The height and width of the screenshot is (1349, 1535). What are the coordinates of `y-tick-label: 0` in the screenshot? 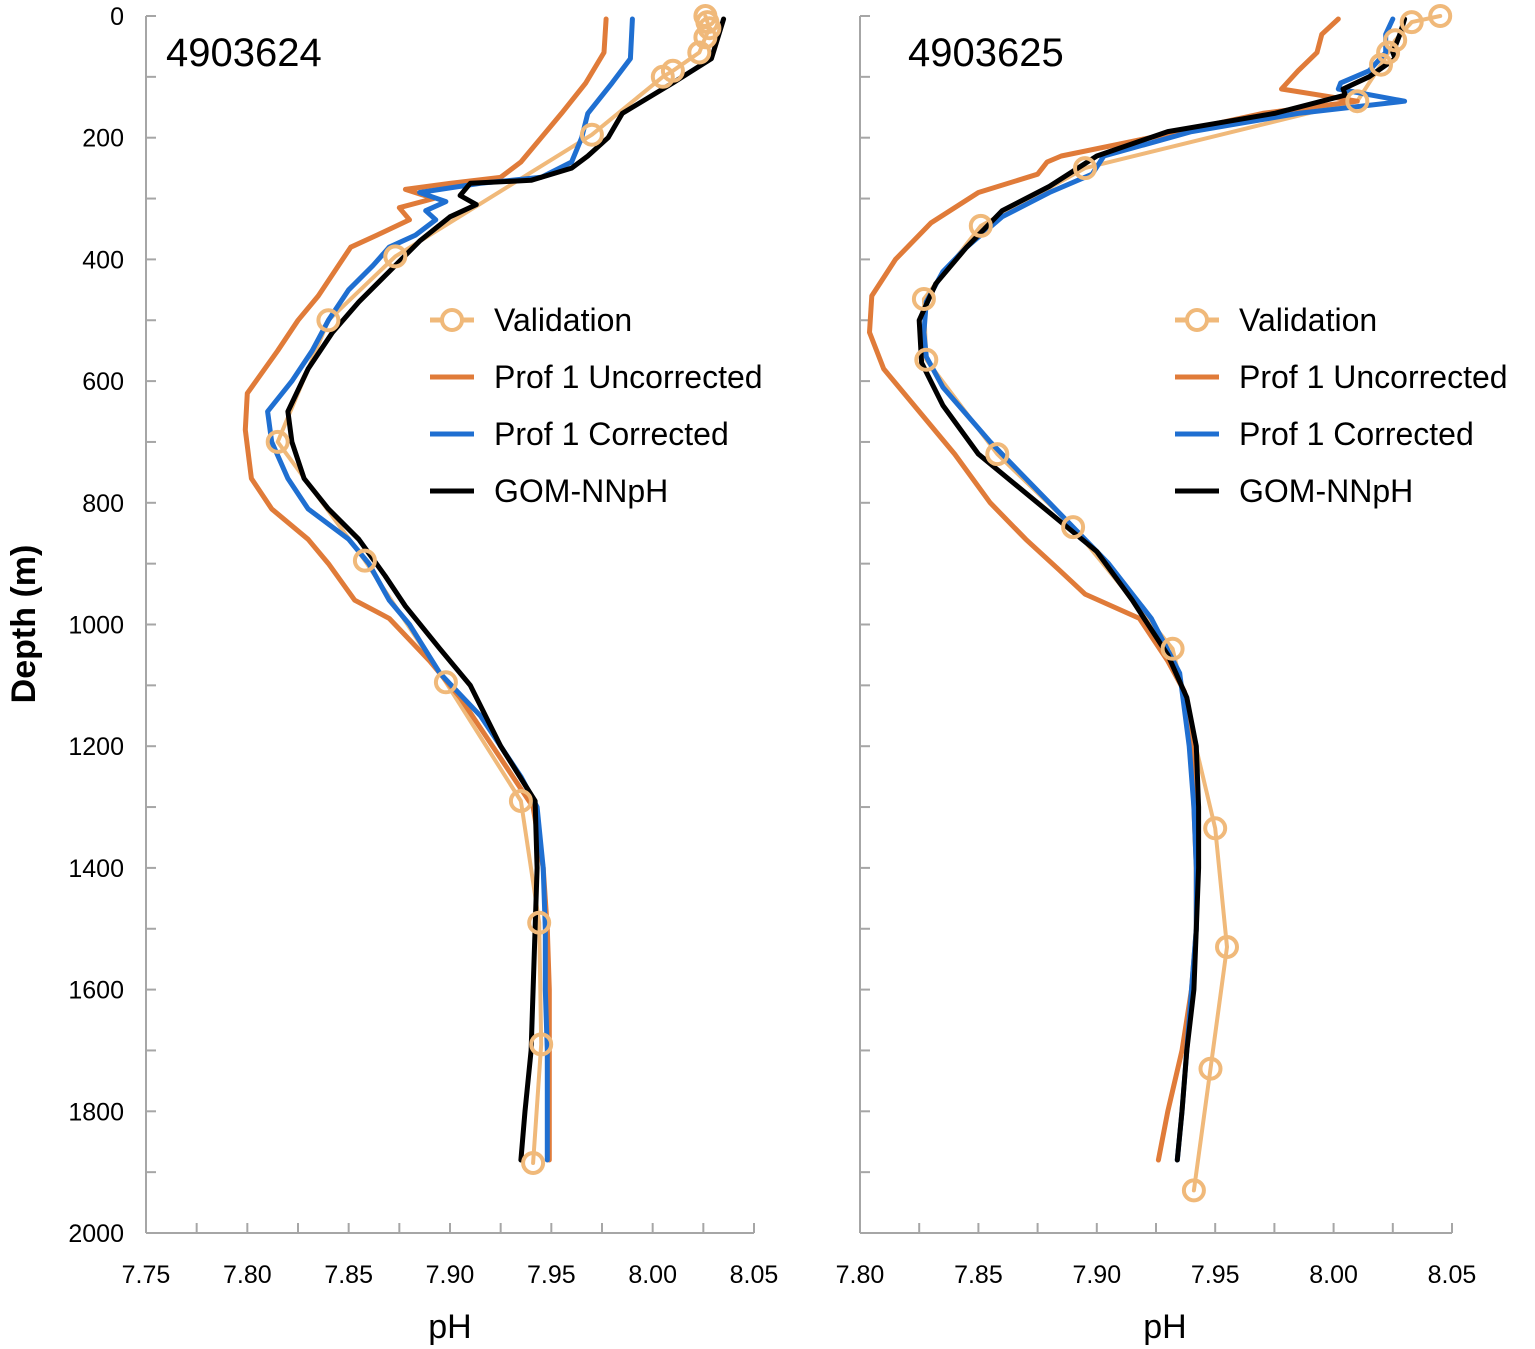 It's located at (117, 17).